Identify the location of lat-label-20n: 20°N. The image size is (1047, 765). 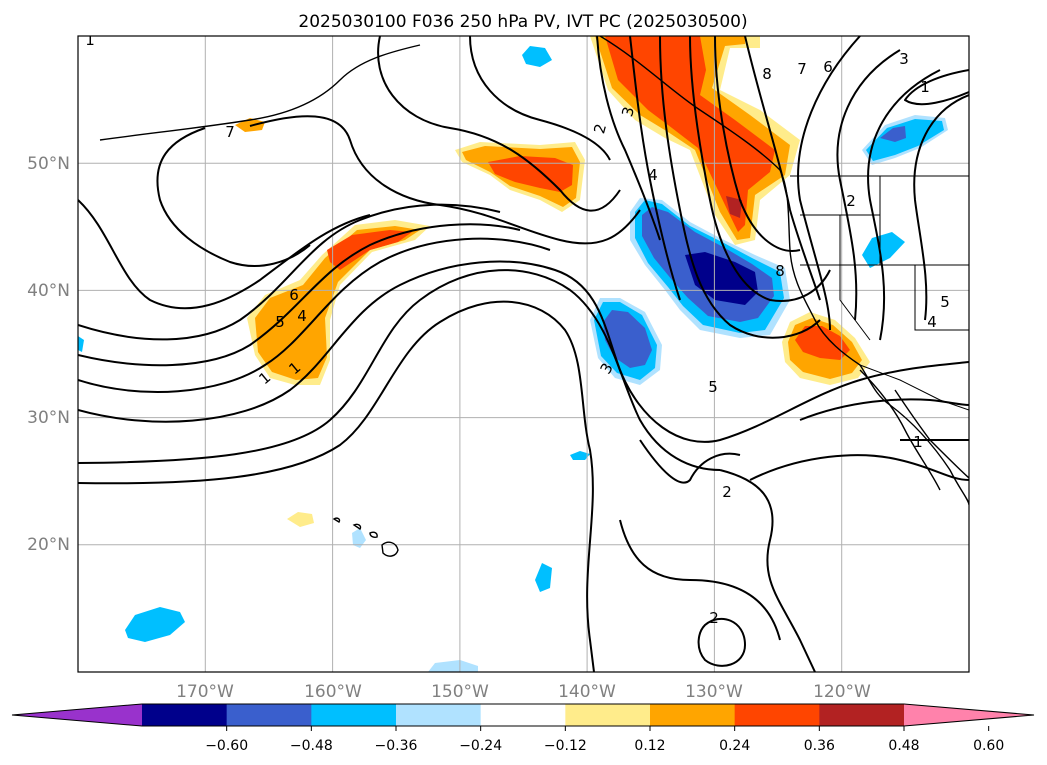
(48, 545).